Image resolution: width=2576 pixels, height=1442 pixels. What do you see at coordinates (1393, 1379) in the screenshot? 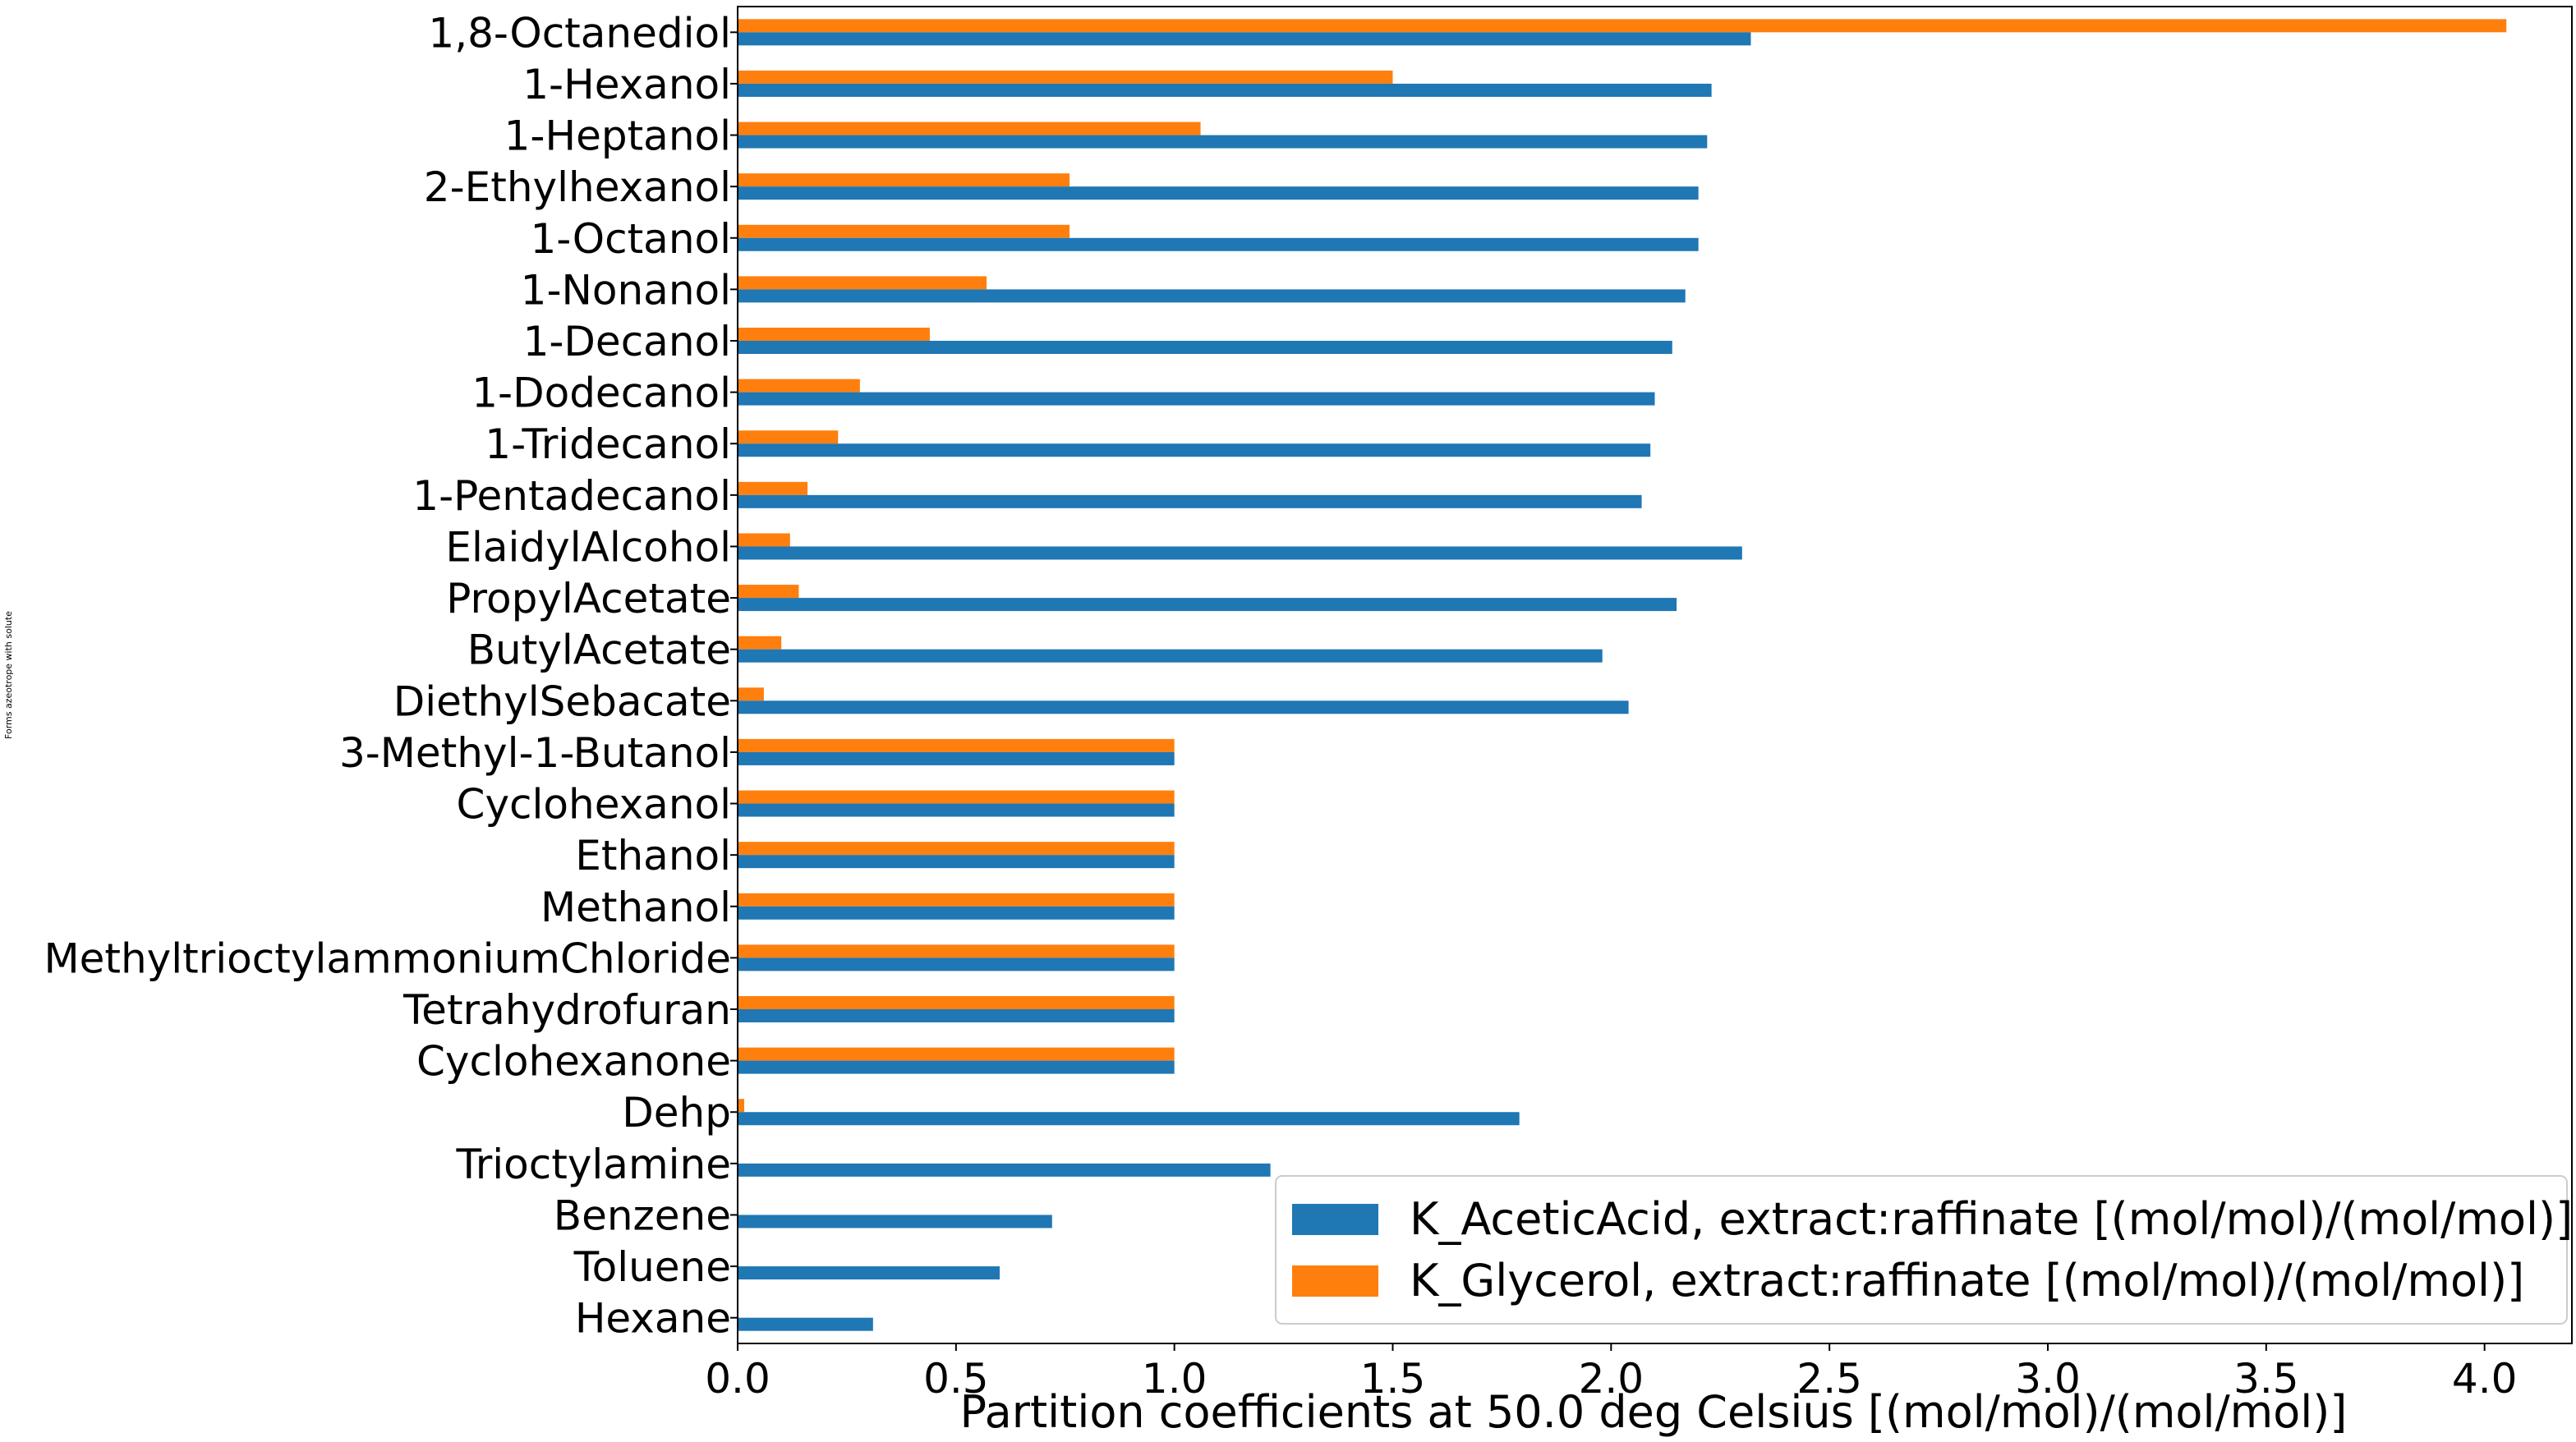
I see `x-tick-label: 1.5` at bounding box center [1393, 1379].